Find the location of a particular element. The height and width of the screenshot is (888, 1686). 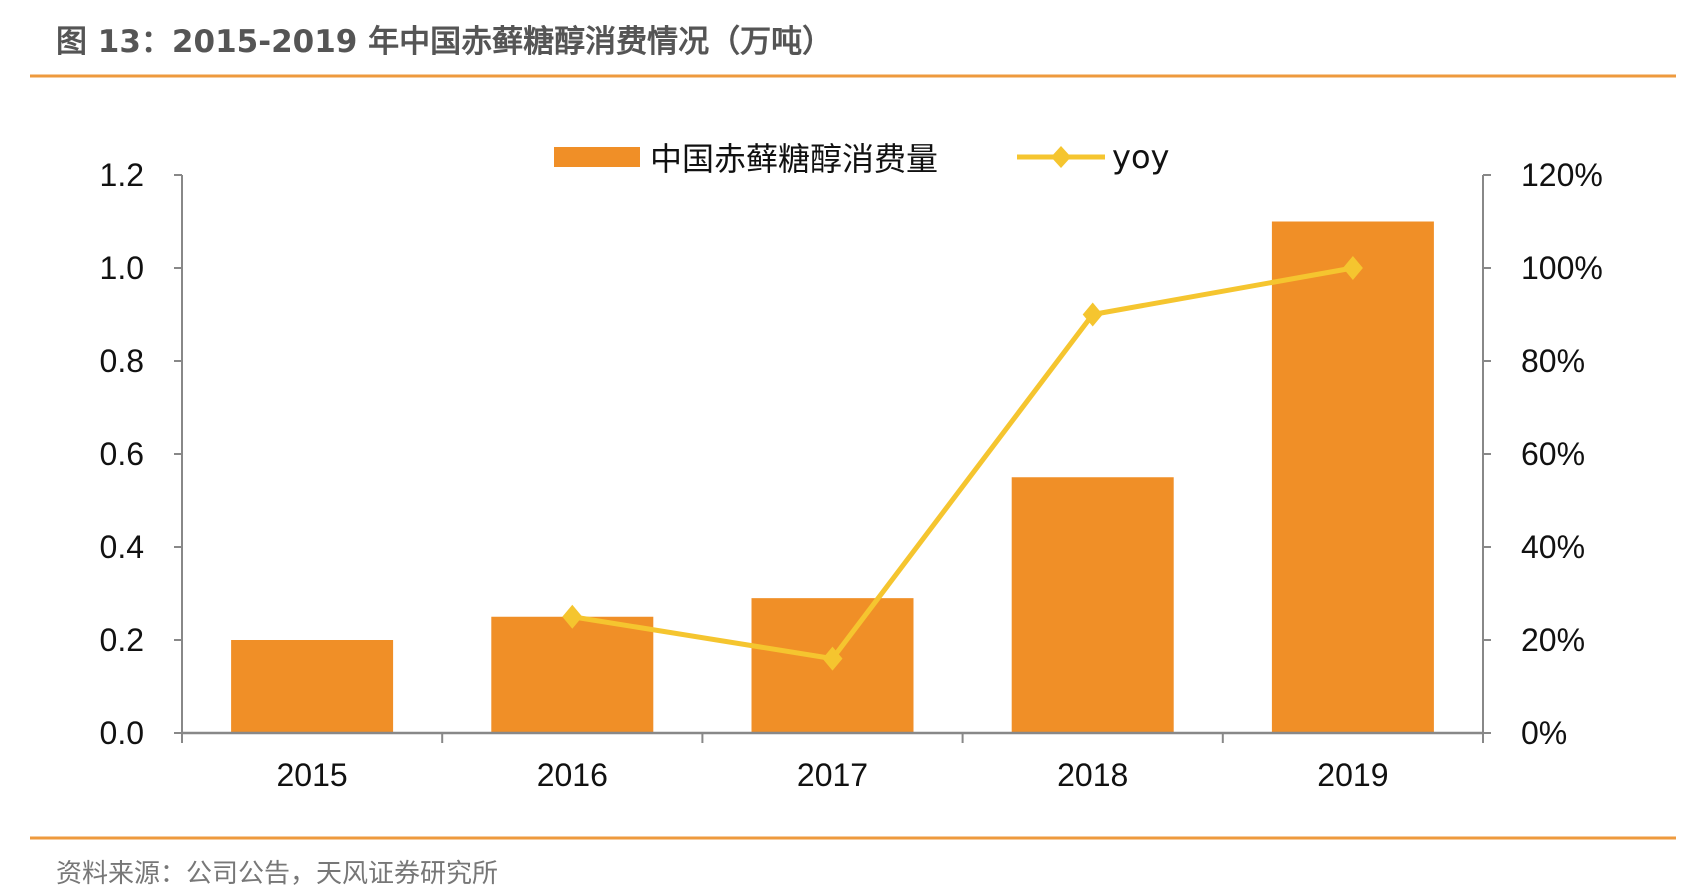

left-tick-label: 0.6 is located at coordinates (122, 454).